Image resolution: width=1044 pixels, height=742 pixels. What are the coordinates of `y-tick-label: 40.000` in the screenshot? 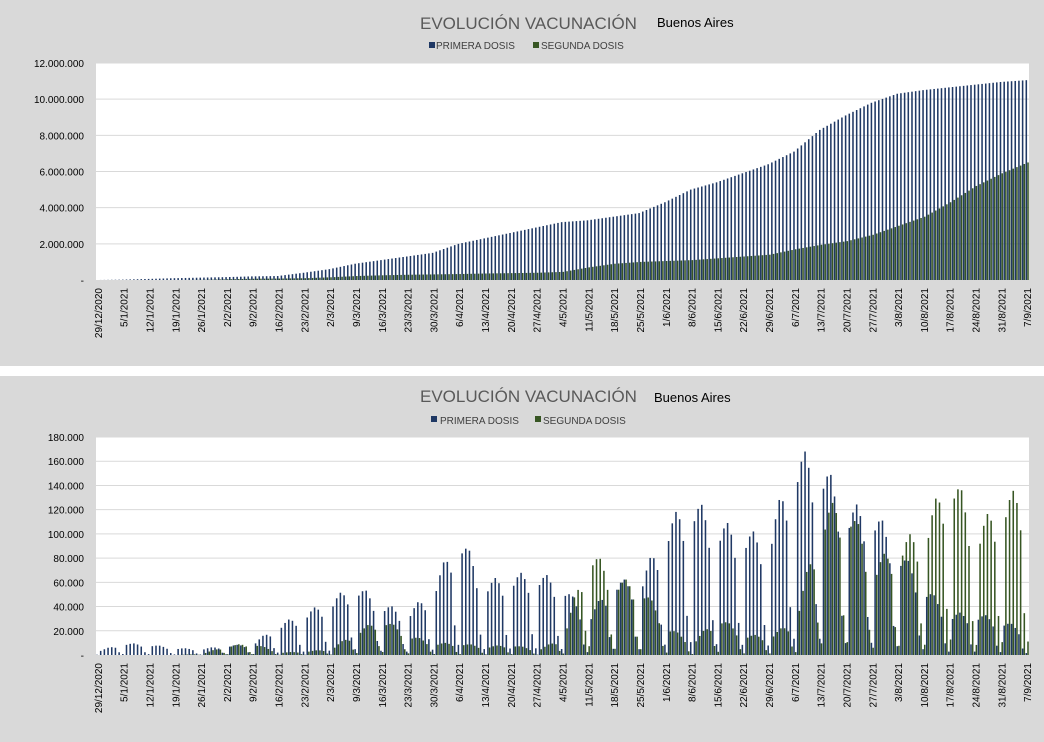 It's located at (68, 608).